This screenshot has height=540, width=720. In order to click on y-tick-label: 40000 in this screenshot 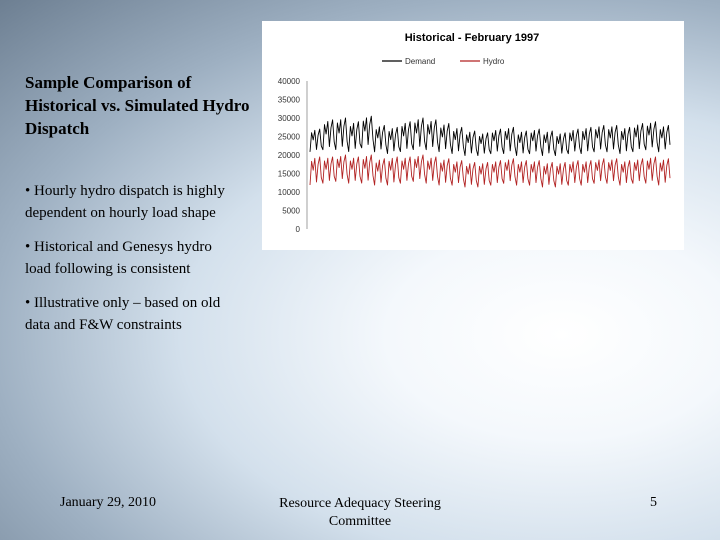, I will do `click(289, 81)`.